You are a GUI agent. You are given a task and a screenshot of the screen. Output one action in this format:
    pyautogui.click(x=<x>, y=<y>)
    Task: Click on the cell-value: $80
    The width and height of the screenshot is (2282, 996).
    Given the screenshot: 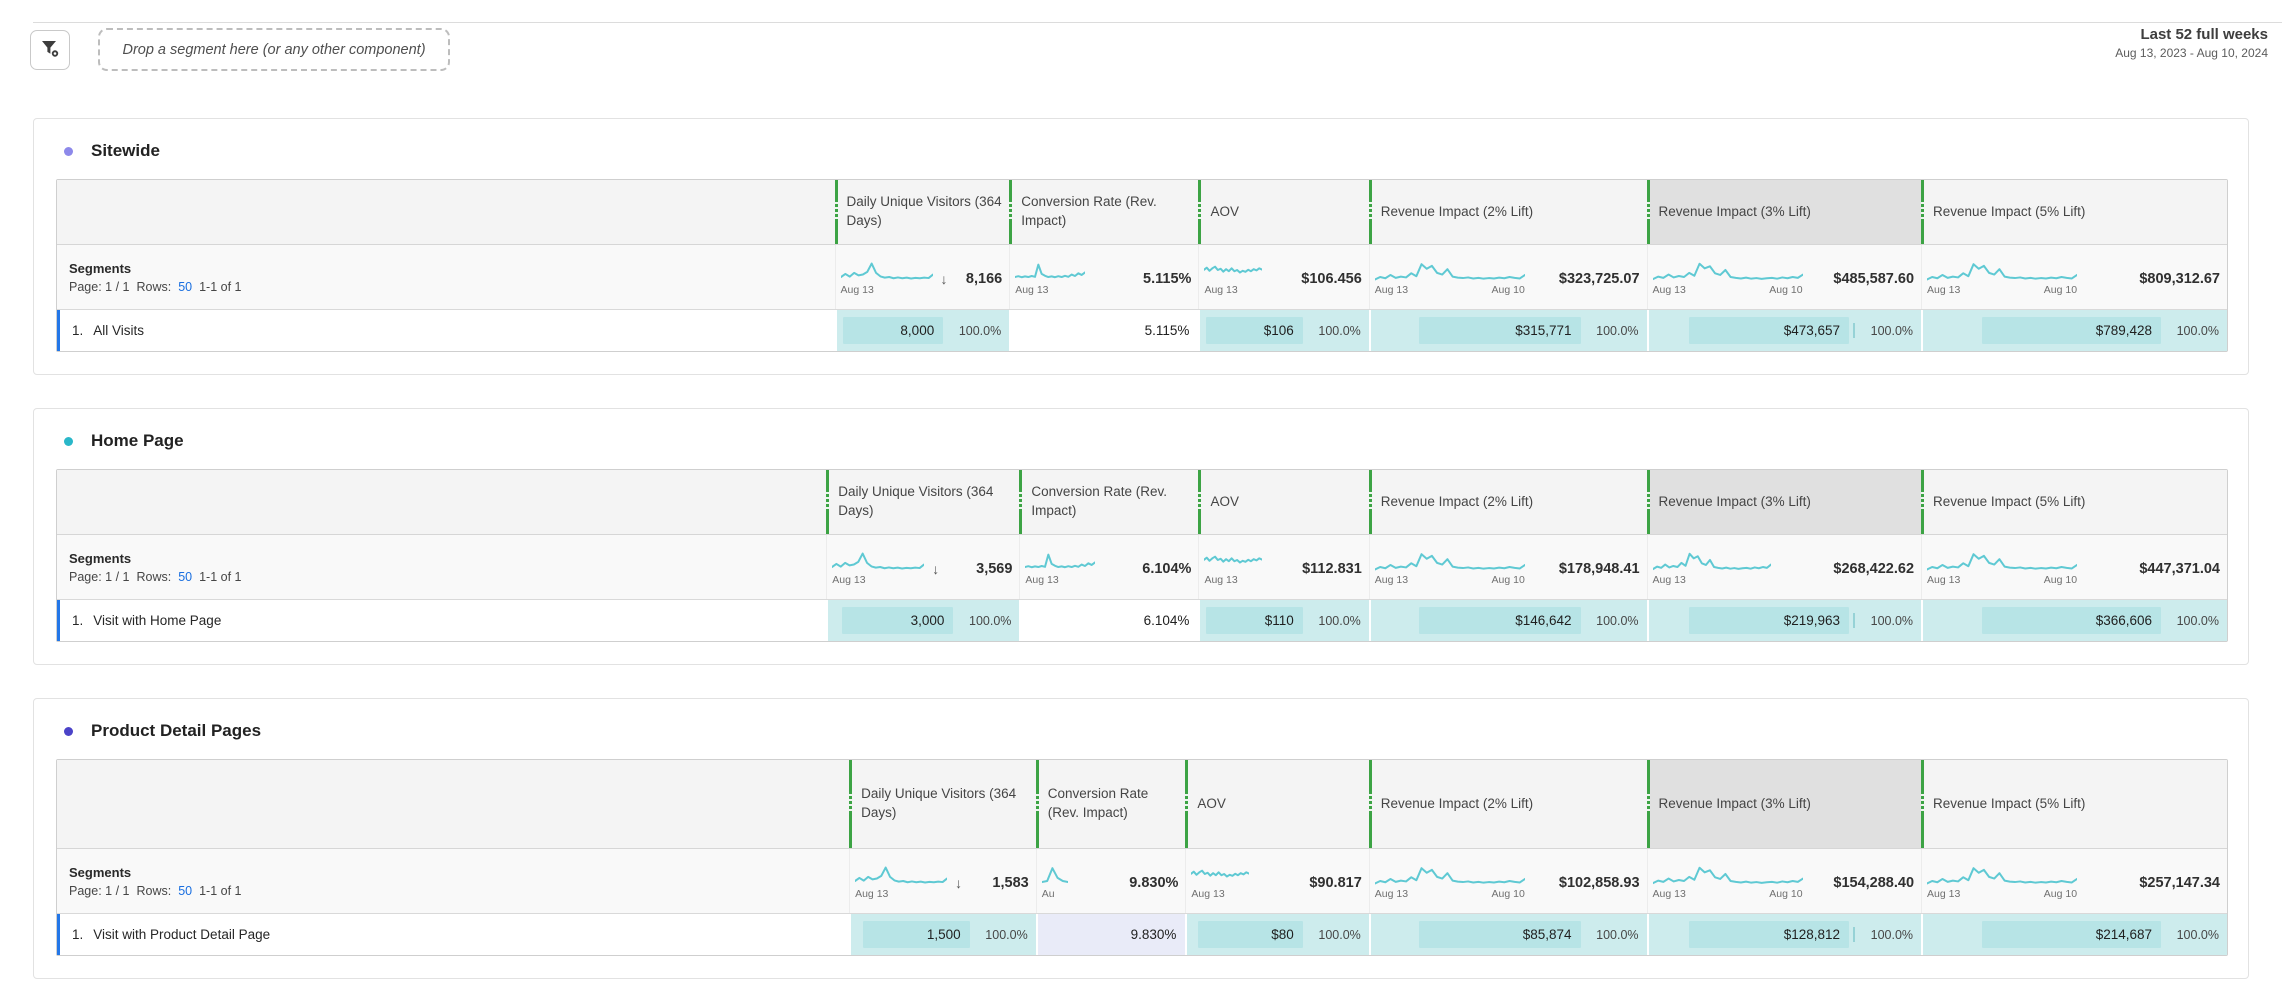 What is the action you would take?
    pyautogui.click(x=1250, y=934)
    